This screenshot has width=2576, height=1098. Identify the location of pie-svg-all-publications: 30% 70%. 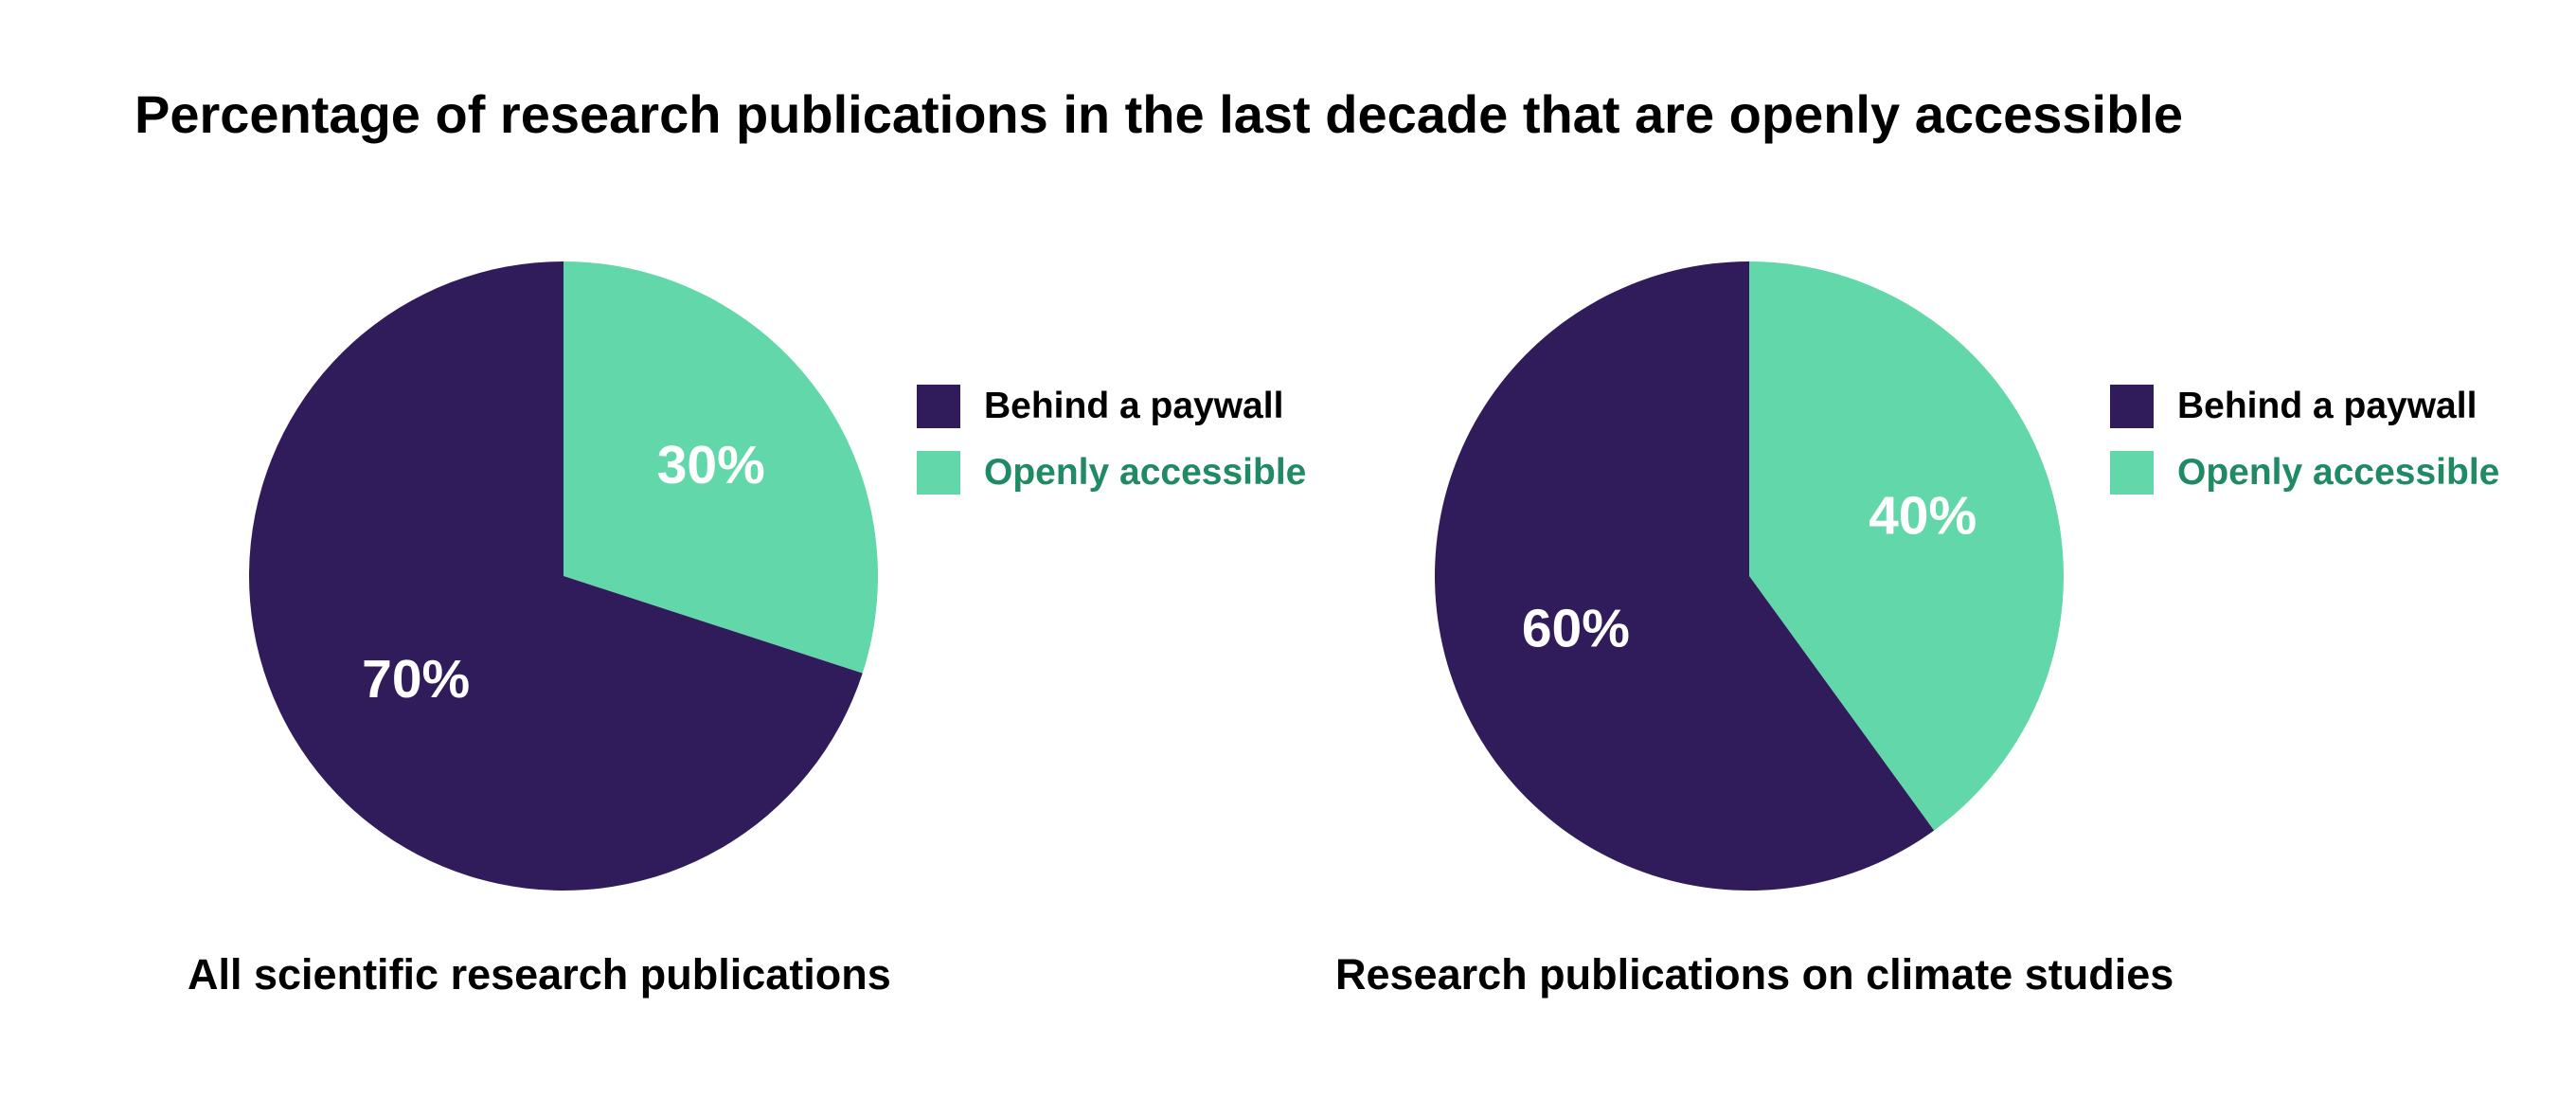
(563, 576).